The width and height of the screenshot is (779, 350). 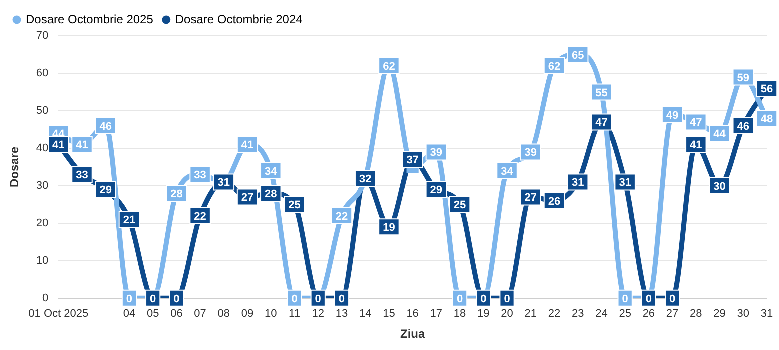 What do you see at coordinates (767, 120) in the screenshot?
I see `data-label: 48` at bounding box center [767, 120].